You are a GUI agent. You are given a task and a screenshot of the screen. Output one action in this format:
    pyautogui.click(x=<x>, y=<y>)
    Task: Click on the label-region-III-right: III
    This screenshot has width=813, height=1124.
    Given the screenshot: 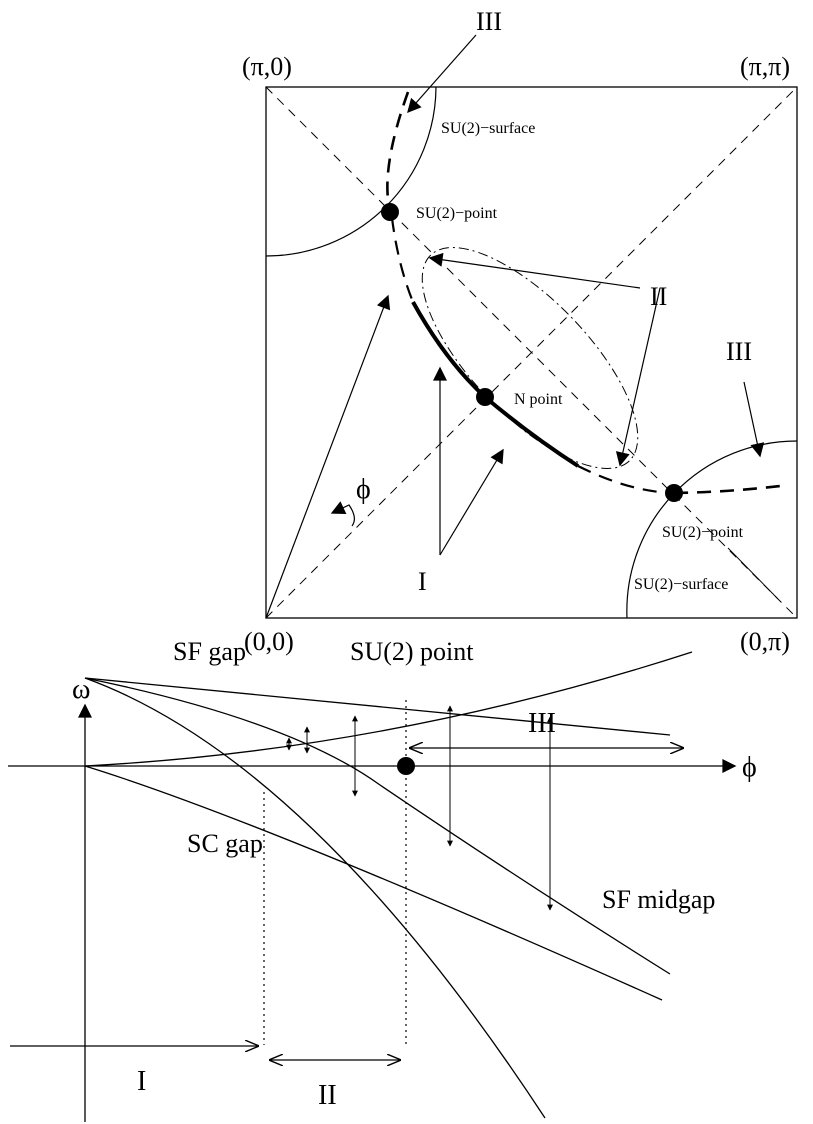 What is the action you would take?
    pyautogui.click(x=739, y=351)
    